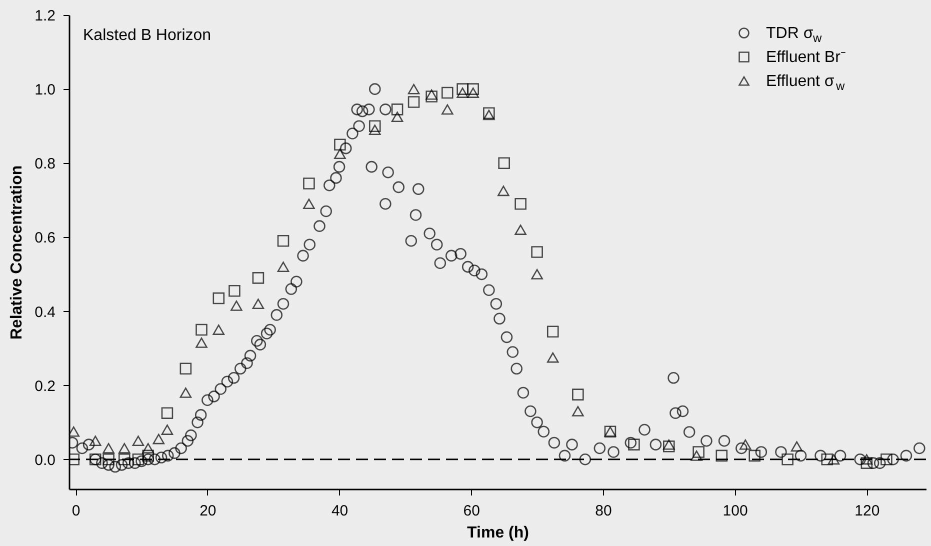 Image resolution: width=931 pixels, height=546 pixels. I want to click on y-axis-title: Relative Concentration, so click(17, 252).